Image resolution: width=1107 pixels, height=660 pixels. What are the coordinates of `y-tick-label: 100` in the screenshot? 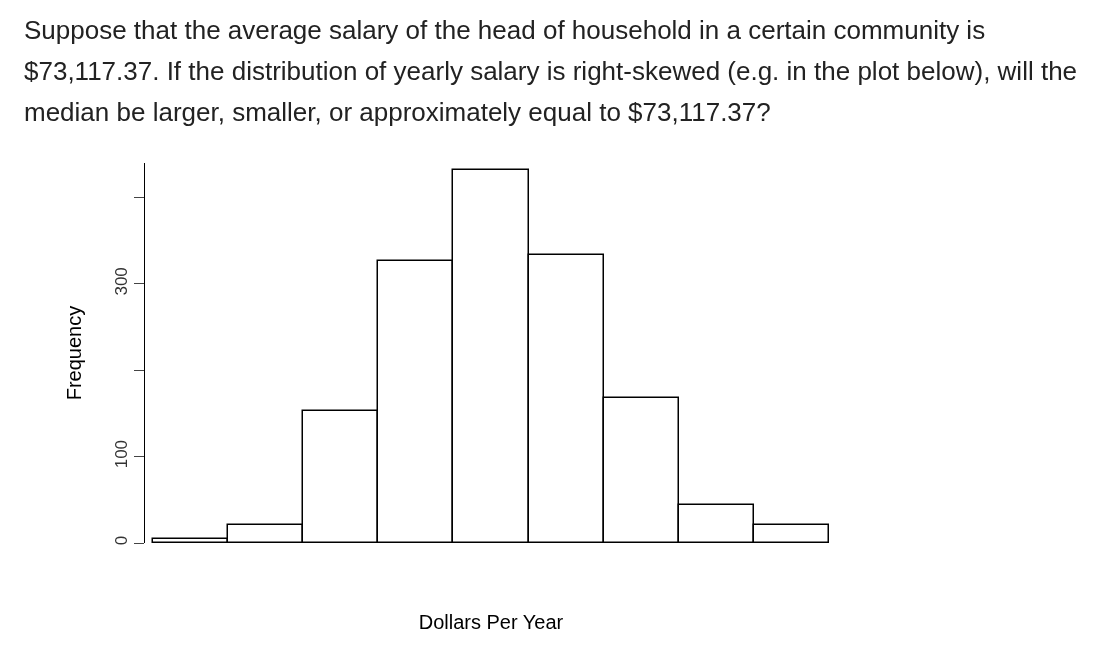 It's located at (122, 454).